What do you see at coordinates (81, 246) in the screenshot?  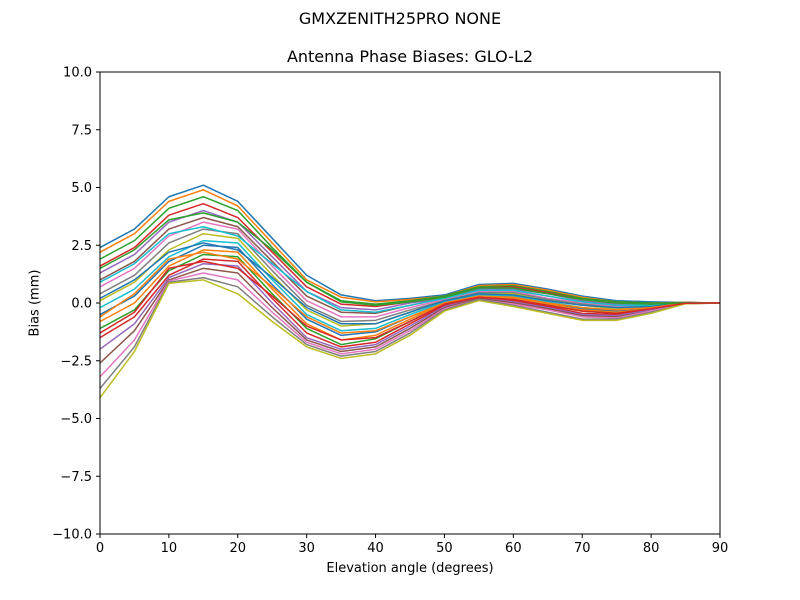 I see `y-tick-label: 2.5` at bounding box center [81, 246].